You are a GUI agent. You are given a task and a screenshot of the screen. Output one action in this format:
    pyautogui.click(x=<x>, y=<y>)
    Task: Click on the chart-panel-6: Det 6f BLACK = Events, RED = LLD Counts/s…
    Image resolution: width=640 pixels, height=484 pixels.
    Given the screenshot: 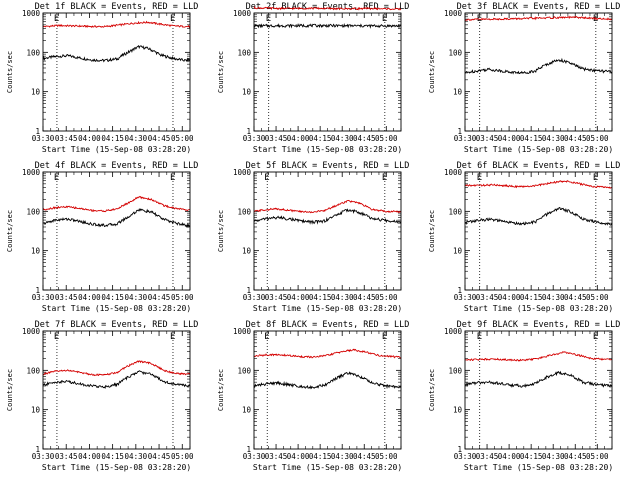 What is the action you would take?
    pyautogui.click(x=524, y=237)
    